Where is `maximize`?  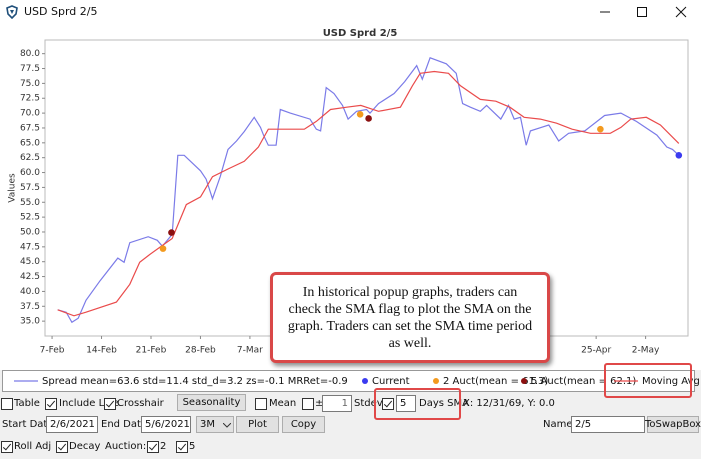 maximize is located at coordinates (642, 12).